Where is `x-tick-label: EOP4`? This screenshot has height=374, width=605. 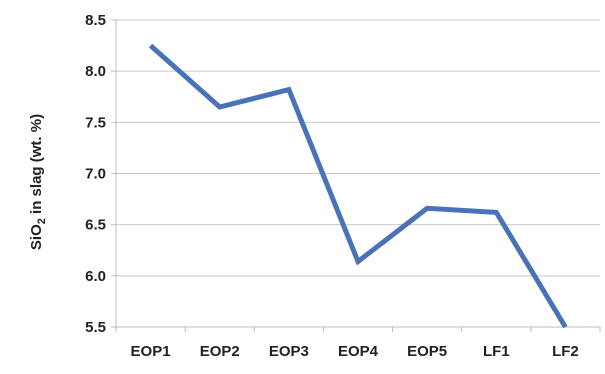 x-tick-label: EOP4 is located at coordinates (358, 351).